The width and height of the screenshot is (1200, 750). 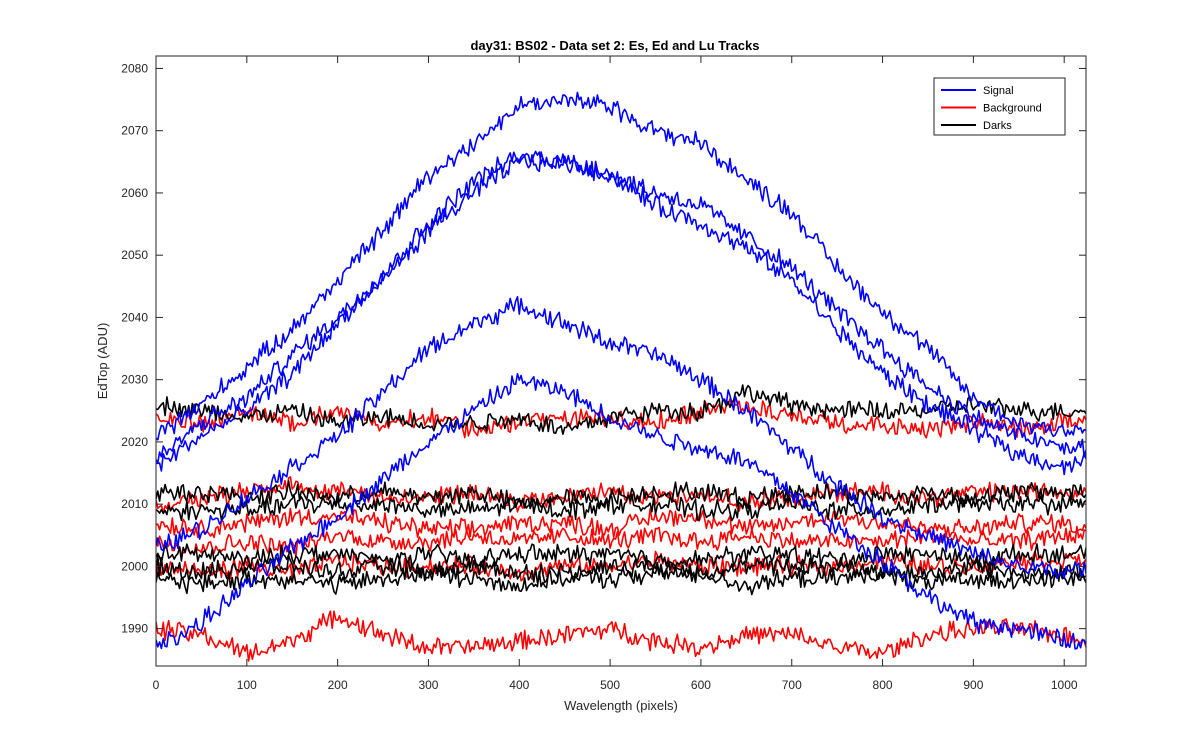 What do you see at coordinates (428, 685) in the screenshot?
I see `x-tick-label: 300` at bounding box center [428, 685].